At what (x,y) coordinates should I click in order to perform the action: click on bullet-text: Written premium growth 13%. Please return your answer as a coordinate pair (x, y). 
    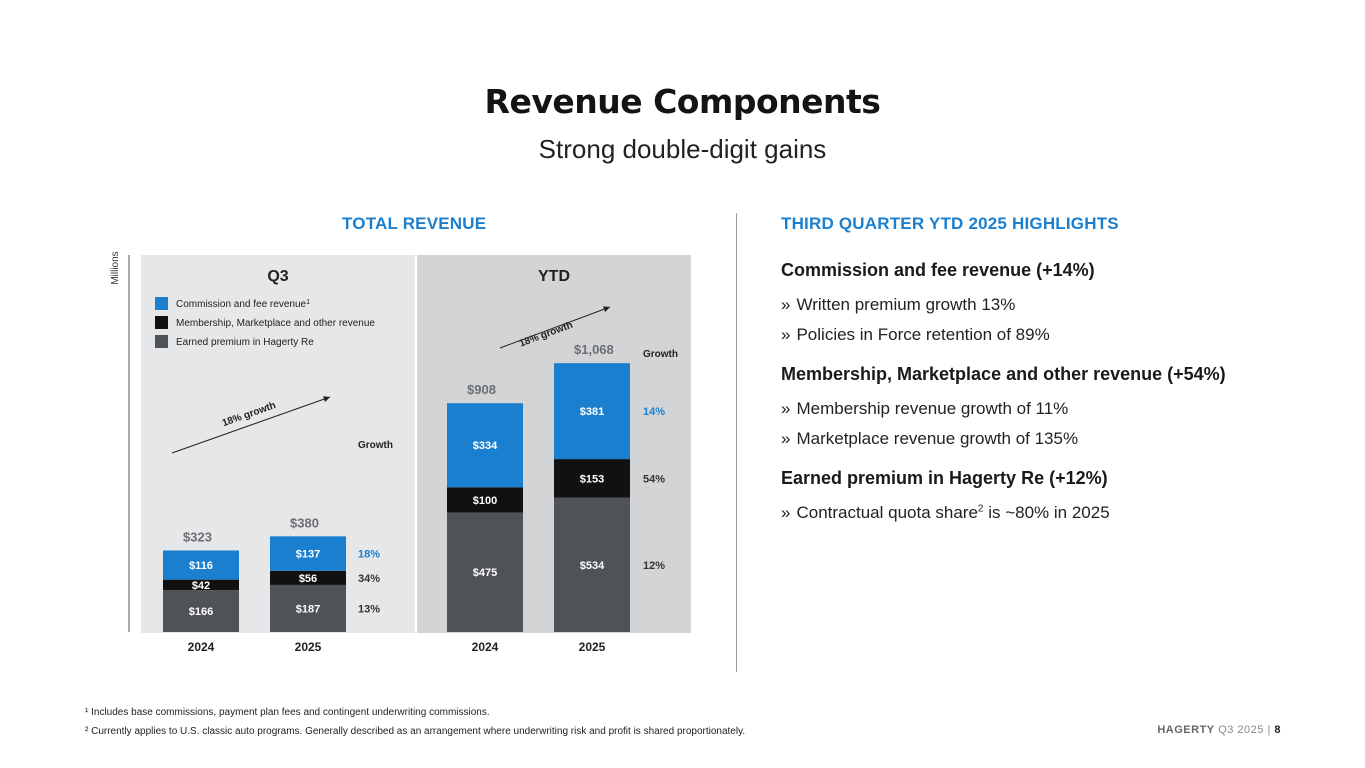
    Looking at the image, I should click on (906, 304).